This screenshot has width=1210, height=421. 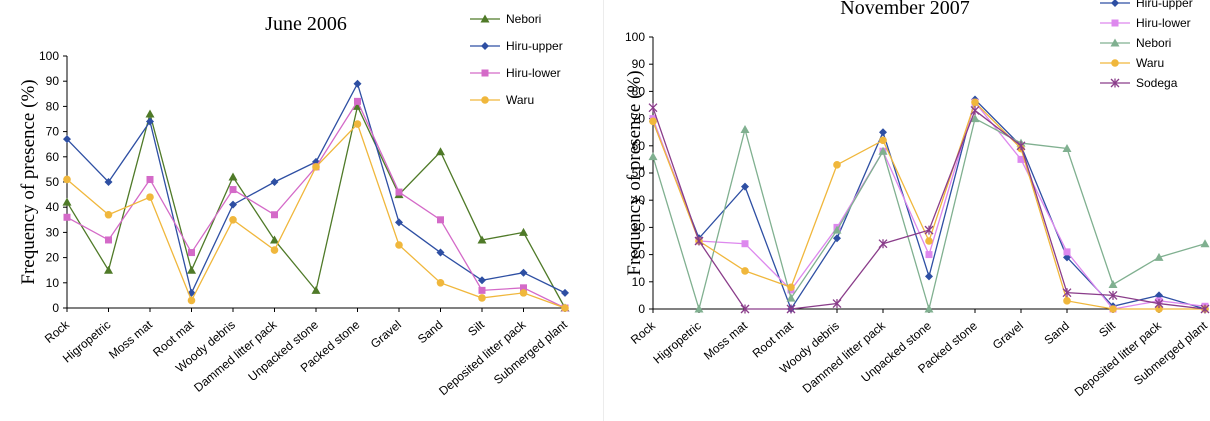 I want to click on legend: Nebori Hiru-upper Hiru-lower Waru, so click(x=516, y=59).